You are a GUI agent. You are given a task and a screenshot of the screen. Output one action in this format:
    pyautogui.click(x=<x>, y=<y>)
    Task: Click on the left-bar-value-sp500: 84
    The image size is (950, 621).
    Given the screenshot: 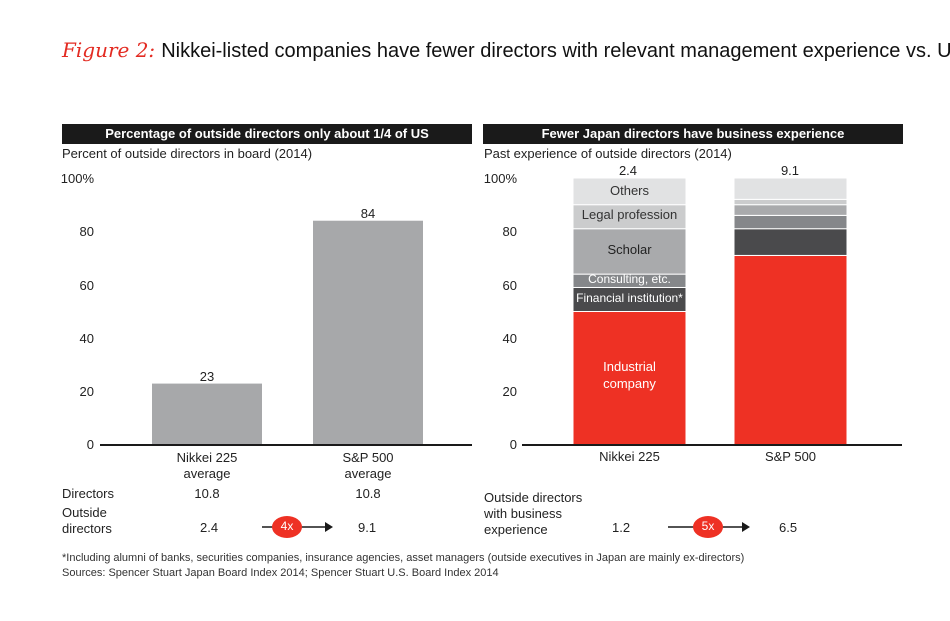 What is the action you would take?
    pyautogui.click(x=368, y=213)
    